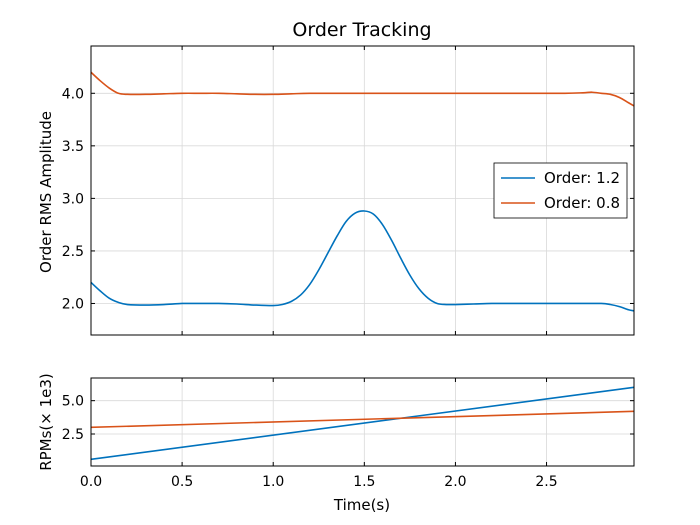 The image size is (700, 525). I want to click on top-ytick-label: 3.0, so click(73, 199).